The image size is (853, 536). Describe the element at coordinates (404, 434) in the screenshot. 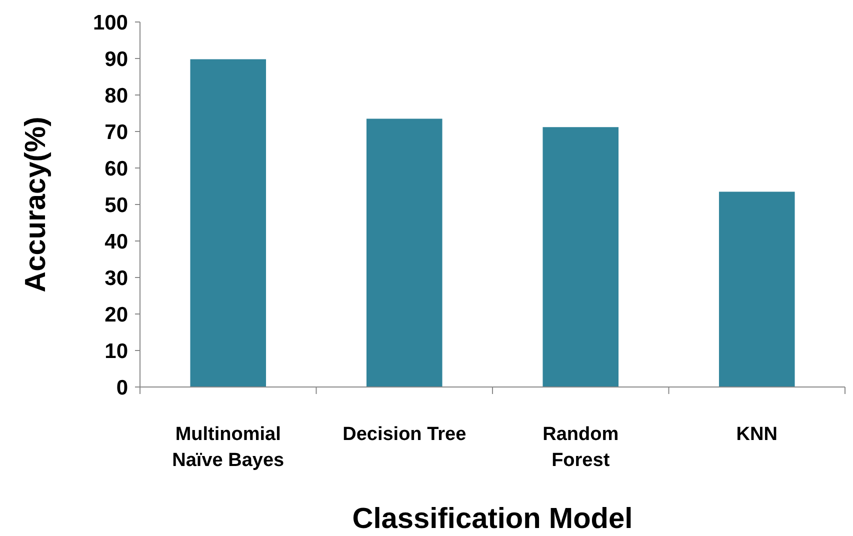

I see `x-tick-label: Decision Tree` at that location.